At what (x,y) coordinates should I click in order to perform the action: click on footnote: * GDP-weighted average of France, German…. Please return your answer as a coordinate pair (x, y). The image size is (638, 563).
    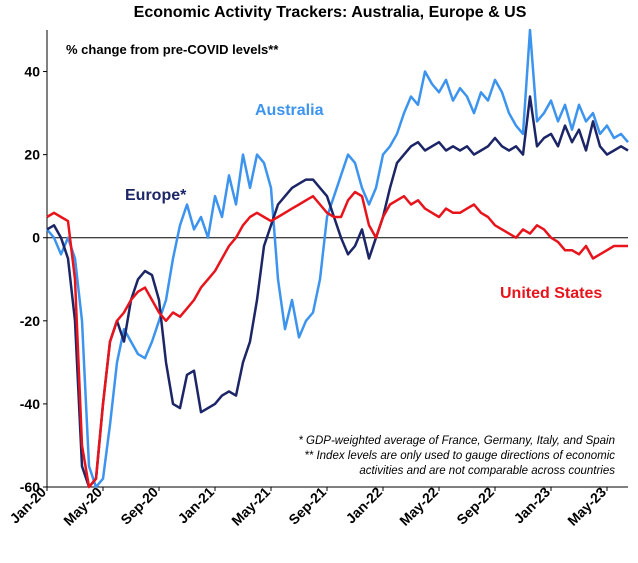
    Looking at the image, I should click on (456, 441).